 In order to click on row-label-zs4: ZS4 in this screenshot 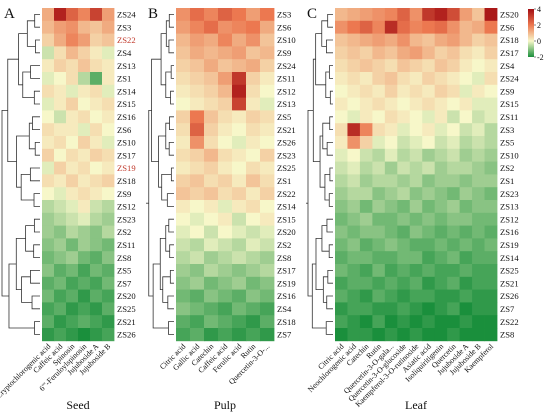, I will do `click(284, 309)`.